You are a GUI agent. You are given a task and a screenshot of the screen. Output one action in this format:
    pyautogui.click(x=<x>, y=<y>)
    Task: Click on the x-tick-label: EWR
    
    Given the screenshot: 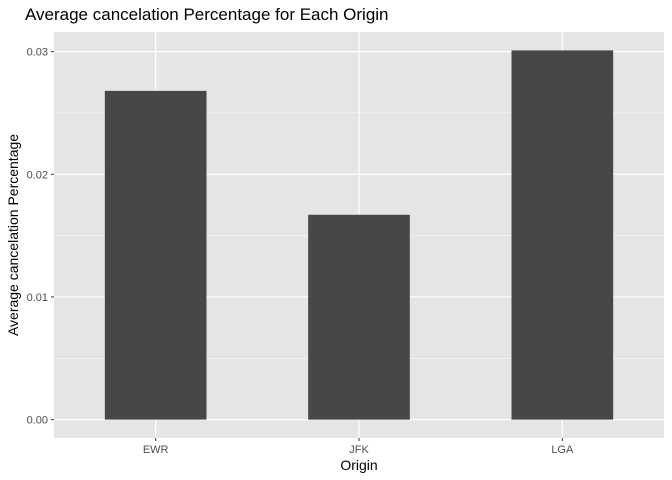 What is the action you would take?
    pyautogui.click(x=156, y=450)
    